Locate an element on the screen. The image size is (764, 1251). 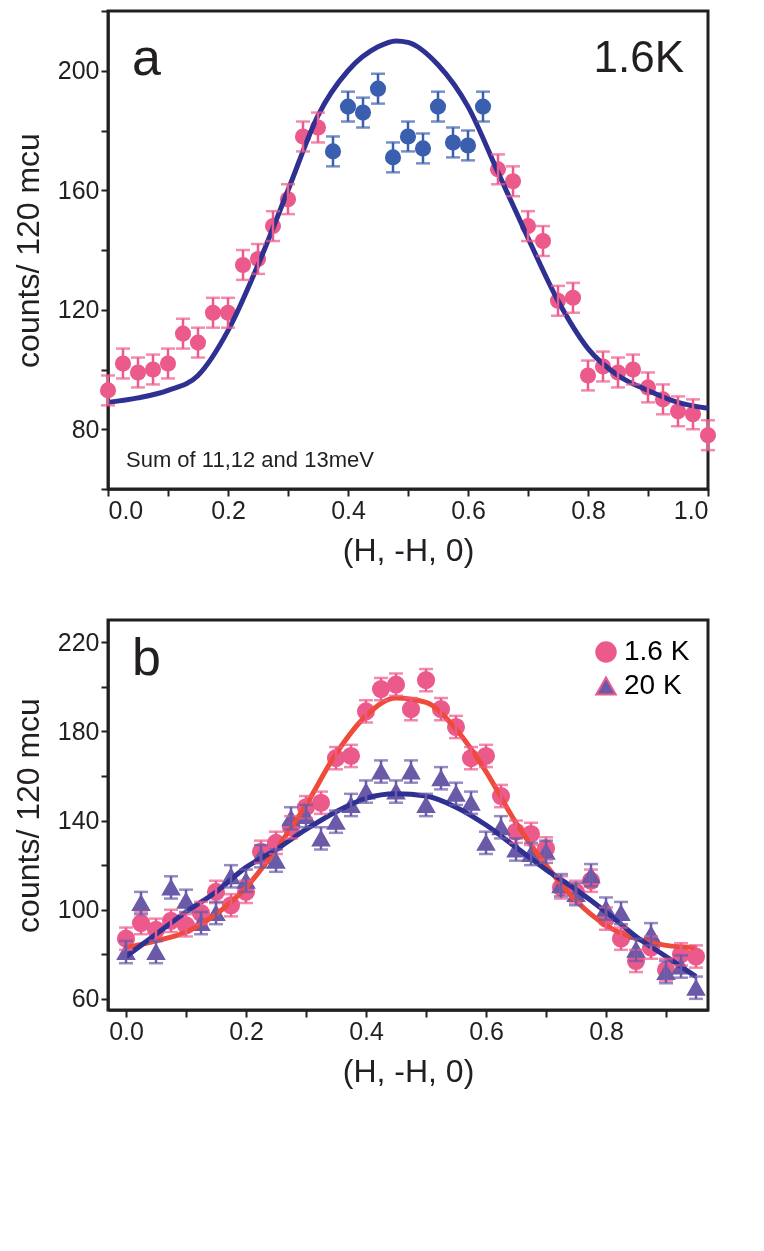
y-tick-label: 220 is located at coordinates (78, 641).